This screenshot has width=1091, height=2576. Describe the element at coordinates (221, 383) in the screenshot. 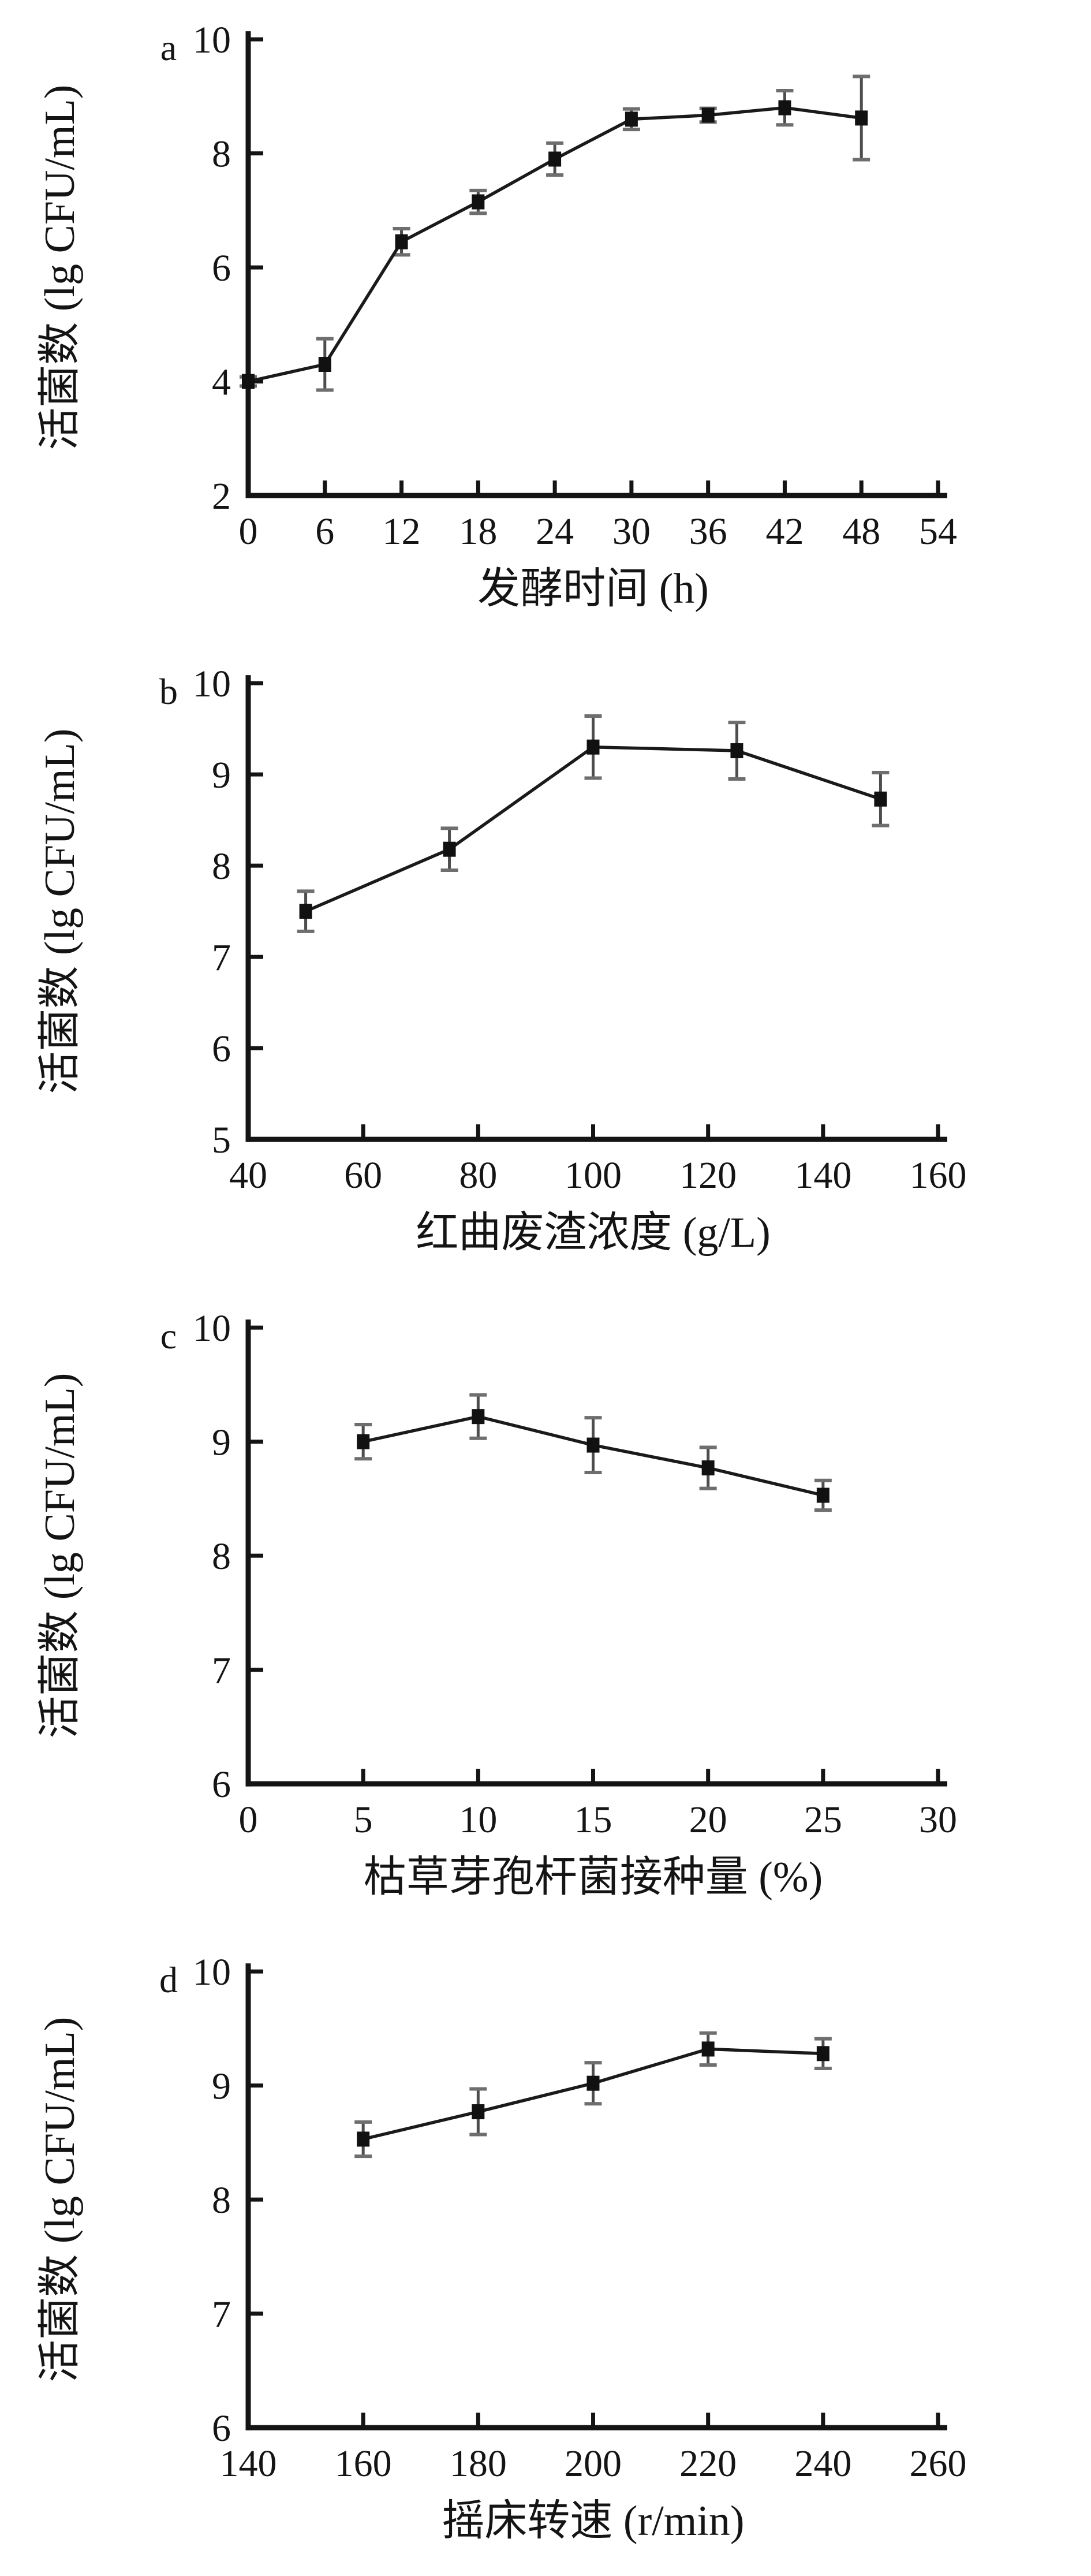

I see `y-tick-label: 4` at that location.